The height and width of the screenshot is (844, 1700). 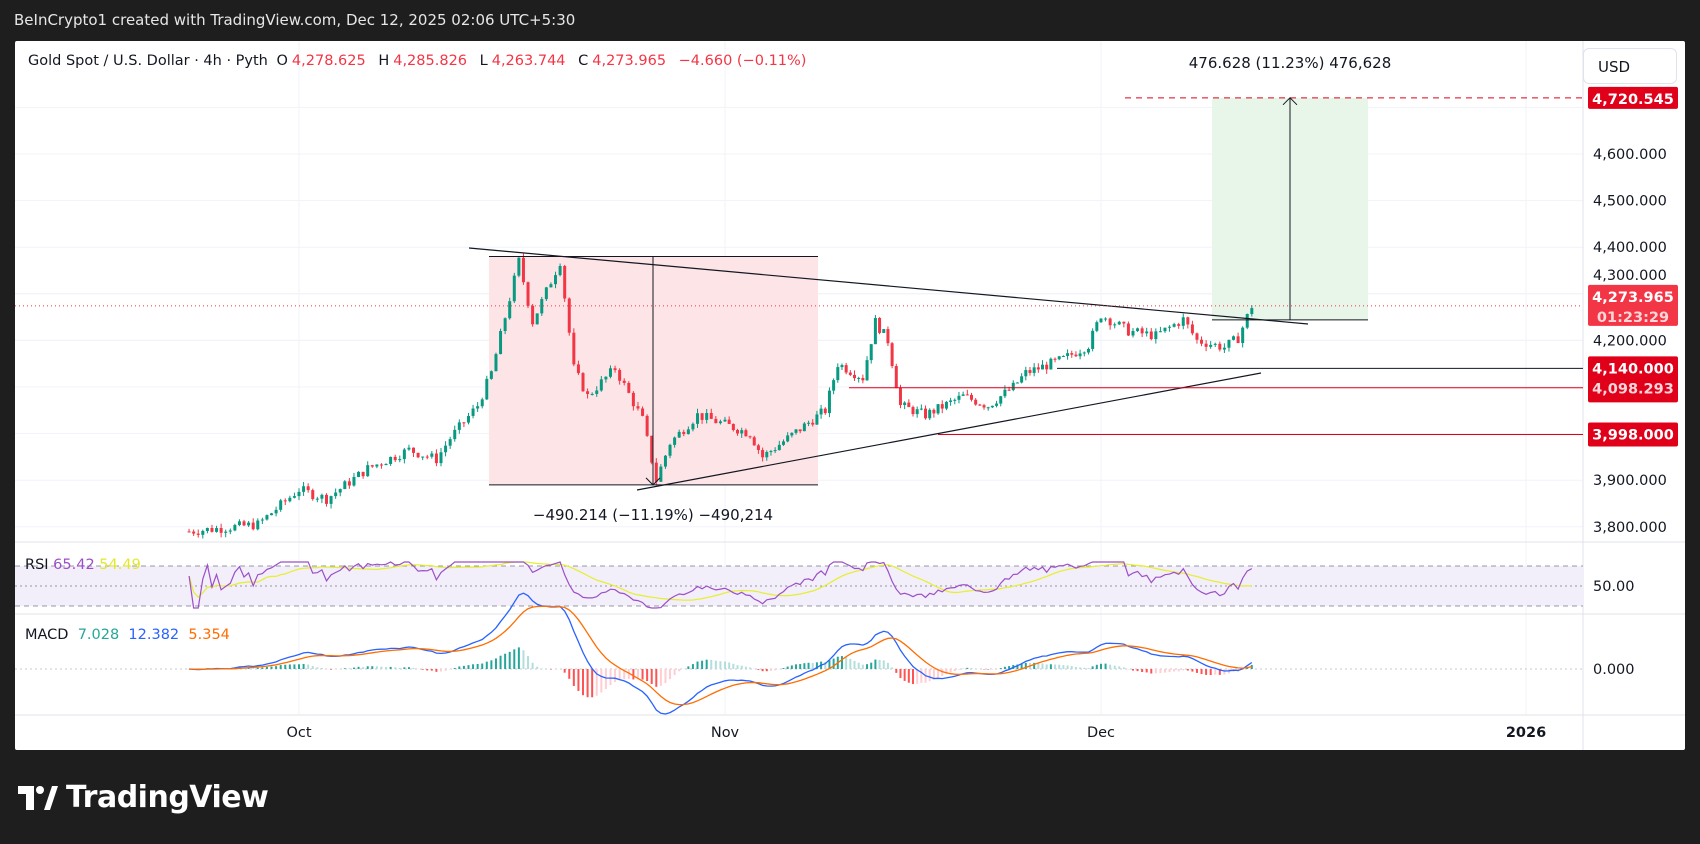 I want to click on level-price-label, so click(x=1633, y=434).